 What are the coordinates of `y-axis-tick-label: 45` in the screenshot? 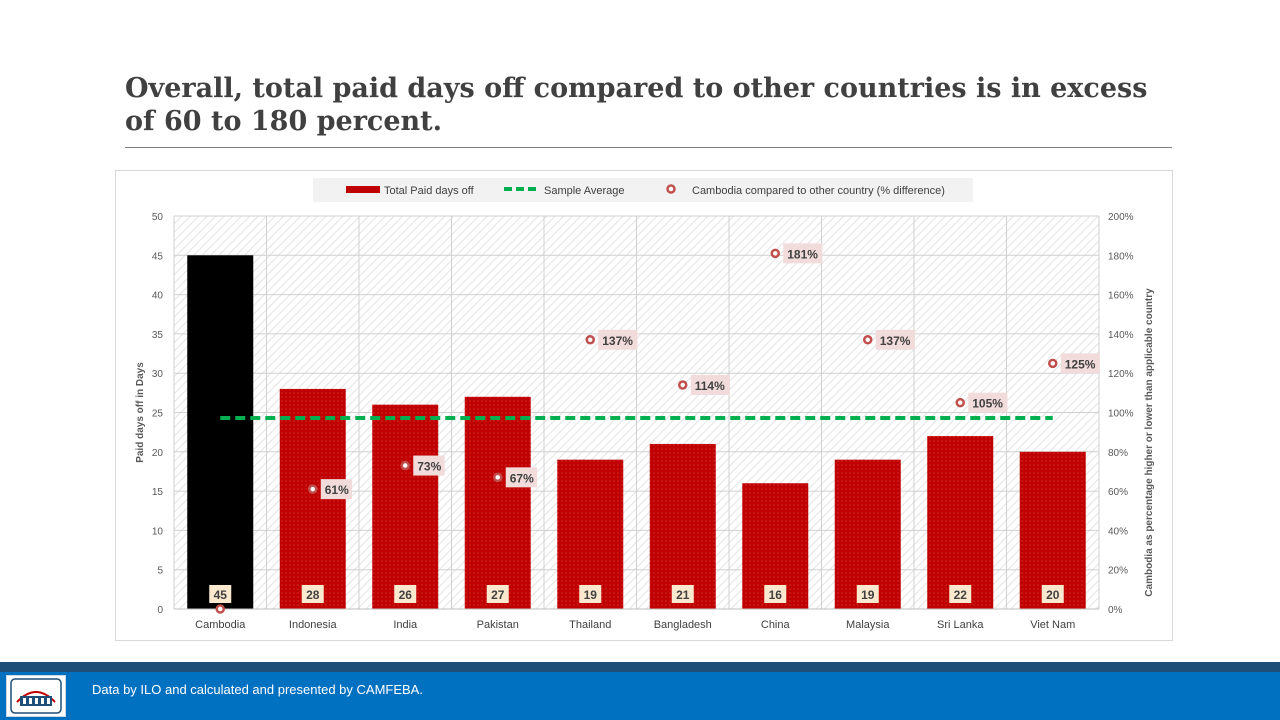 It's located at (158, 256).